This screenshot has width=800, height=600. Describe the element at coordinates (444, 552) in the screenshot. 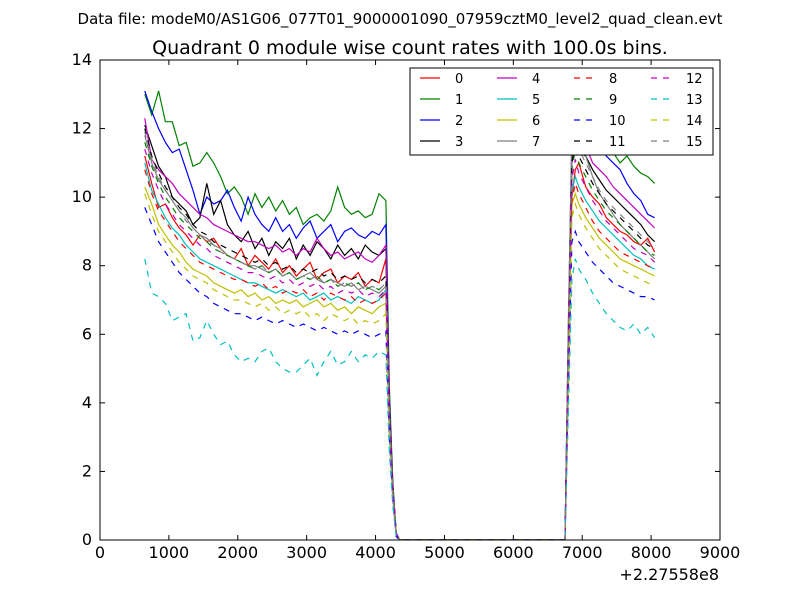

I see `x-tick-label: 5000` at that location.